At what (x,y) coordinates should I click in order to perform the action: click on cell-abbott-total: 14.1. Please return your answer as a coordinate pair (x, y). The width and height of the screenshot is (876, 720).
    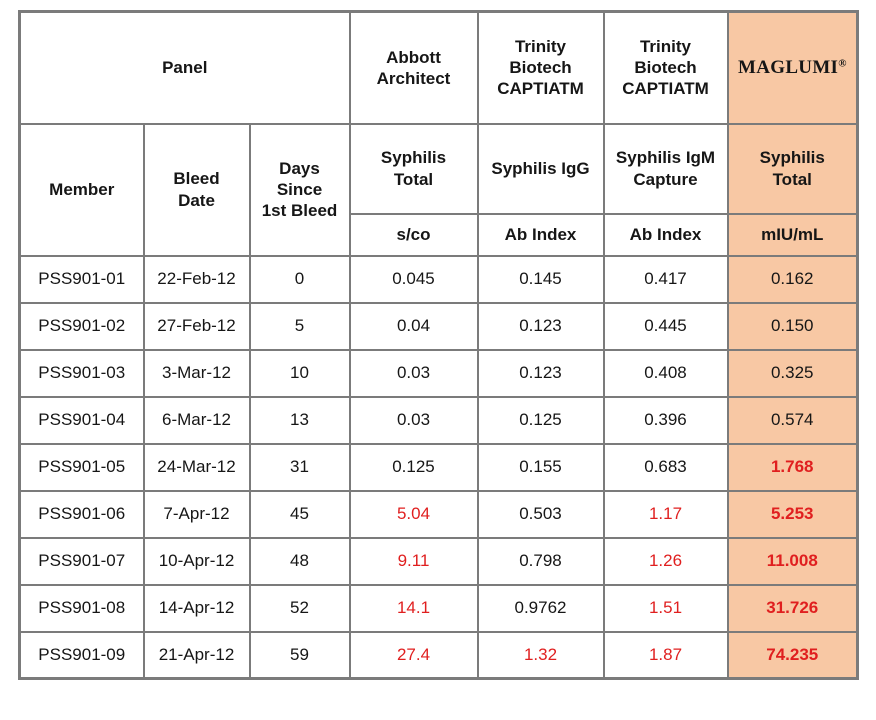
    Looking at the image, I should click on (413, 608).